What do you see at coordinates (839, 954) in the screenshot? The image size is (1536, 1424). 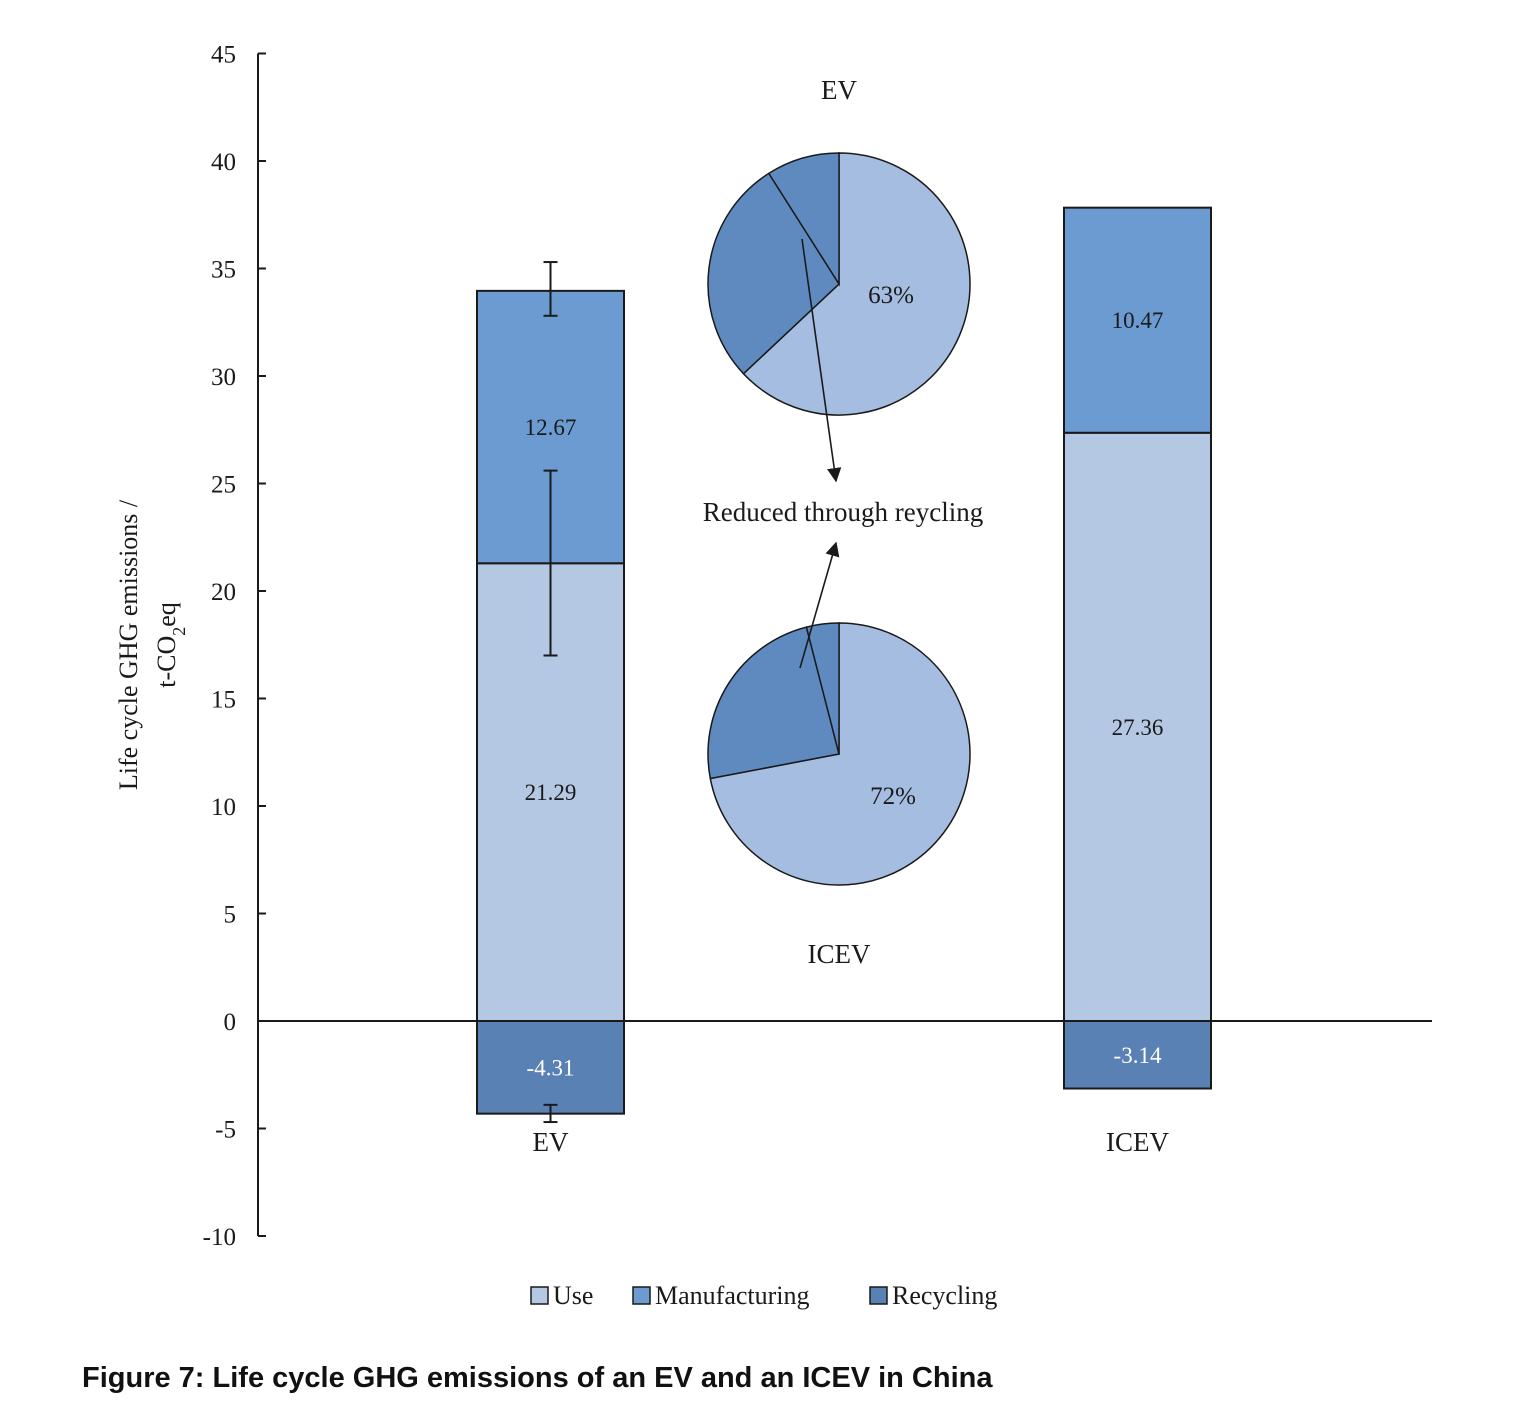 I see `pie-title: ICEV` at bounding box center [839, 954].